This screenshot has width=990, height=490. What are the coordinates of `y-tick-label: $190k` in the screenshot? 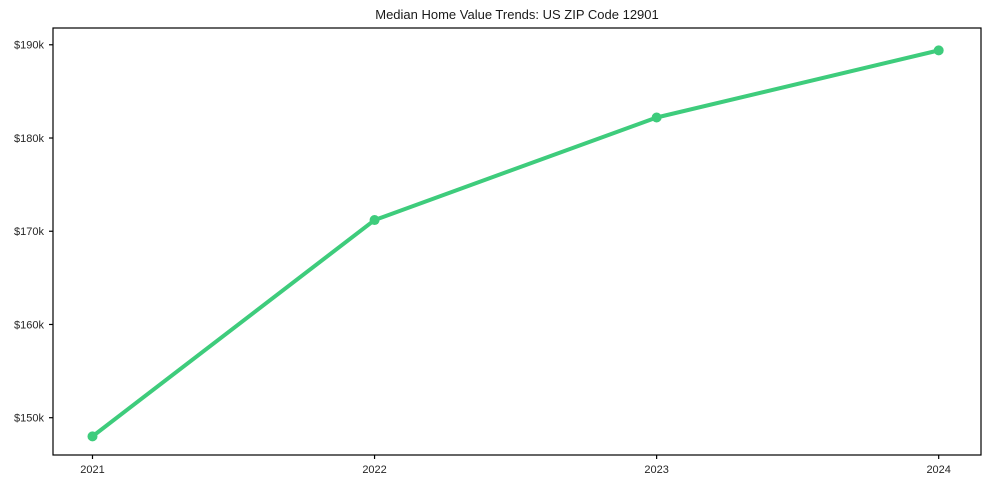 It's located at (29, 46).